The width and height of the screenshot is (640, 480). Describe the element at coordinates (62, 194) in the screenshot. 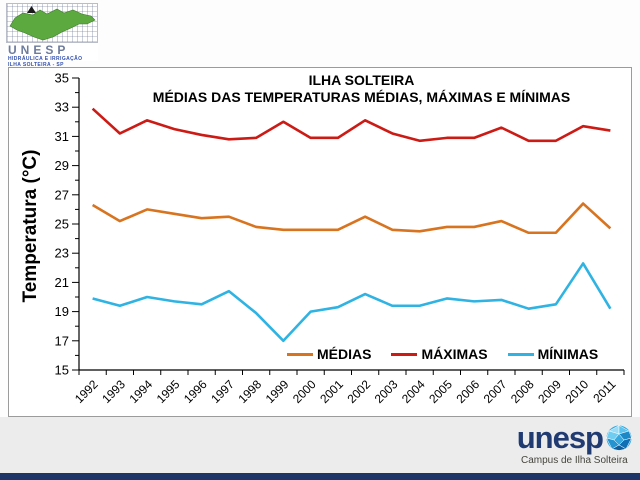

I see `y-tick-label: 27` at that location.